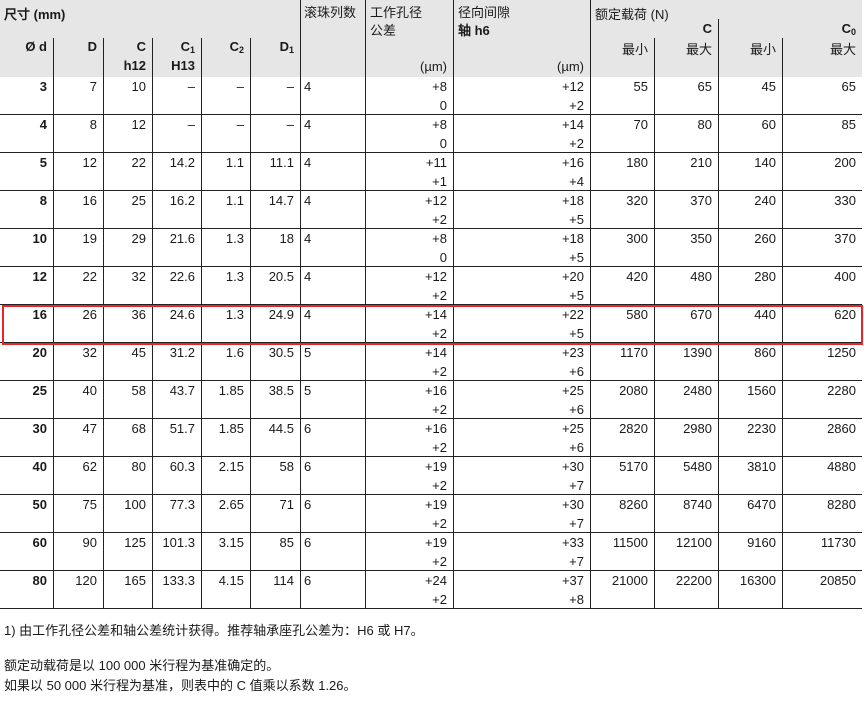 This screenshot has height=706, width=864. What do you see at coordinates (281, 276) in the screenshot?
I see `cell-D1: 20.5` at bounding box center [281, 276].